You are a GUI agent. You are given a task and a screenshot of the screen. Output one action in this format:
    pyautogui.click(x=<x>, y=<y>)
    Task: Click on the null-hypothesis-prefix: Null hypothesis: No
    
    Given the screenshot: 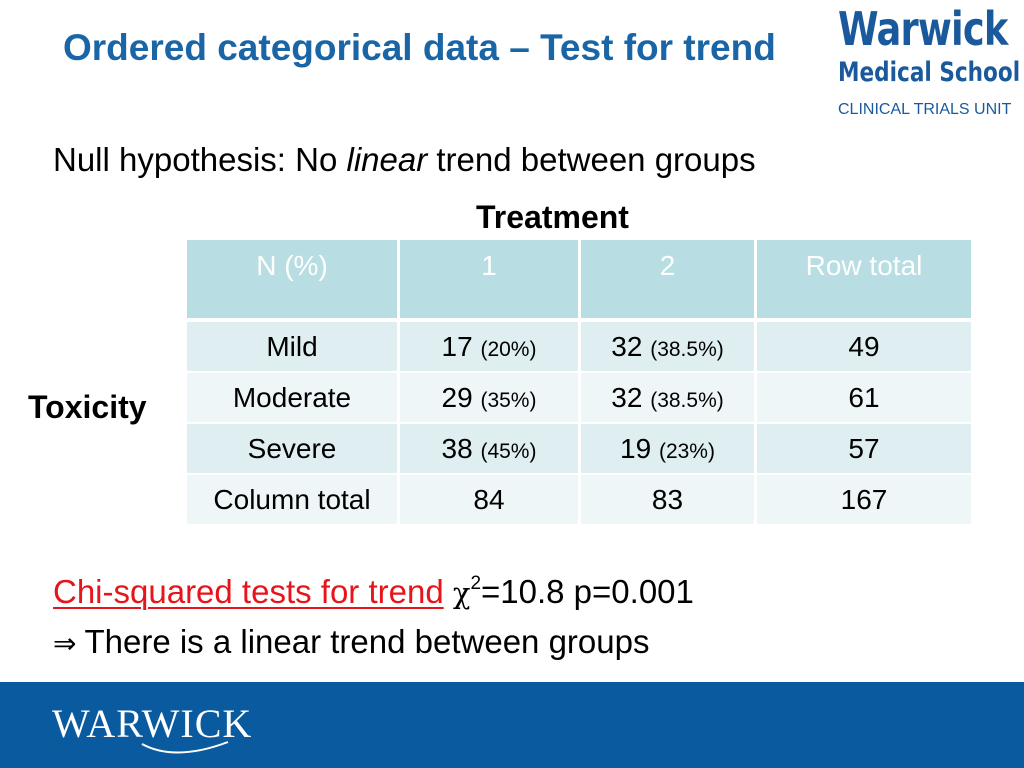 What is the action you would take?
    pyautogui.click(x=200, y=159)
    